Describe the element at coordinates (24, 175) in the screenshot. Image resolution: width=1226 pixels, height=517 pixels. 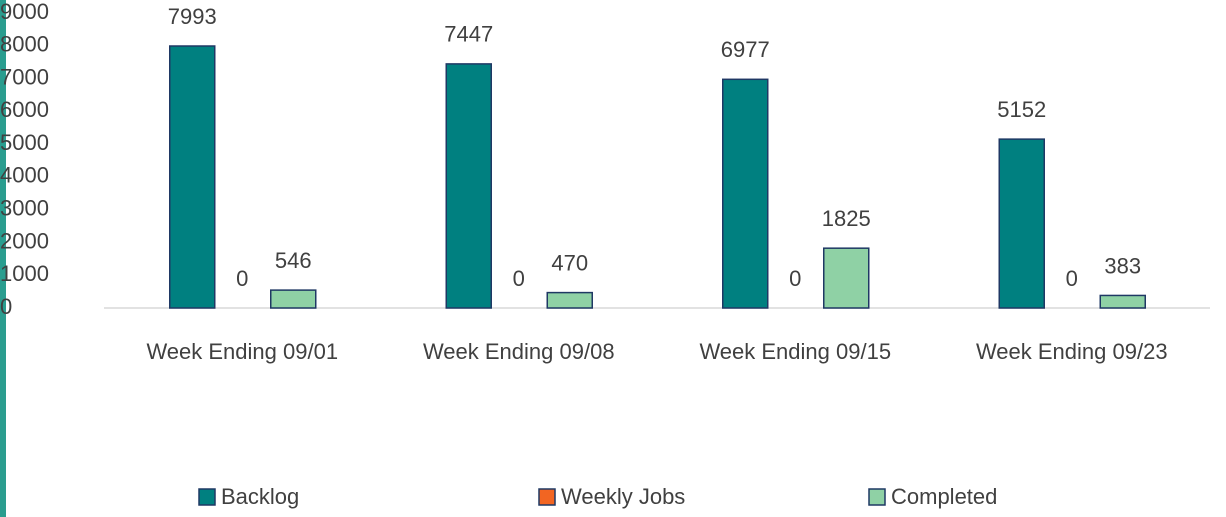
I see `y-tick-label: 4000` at that location.